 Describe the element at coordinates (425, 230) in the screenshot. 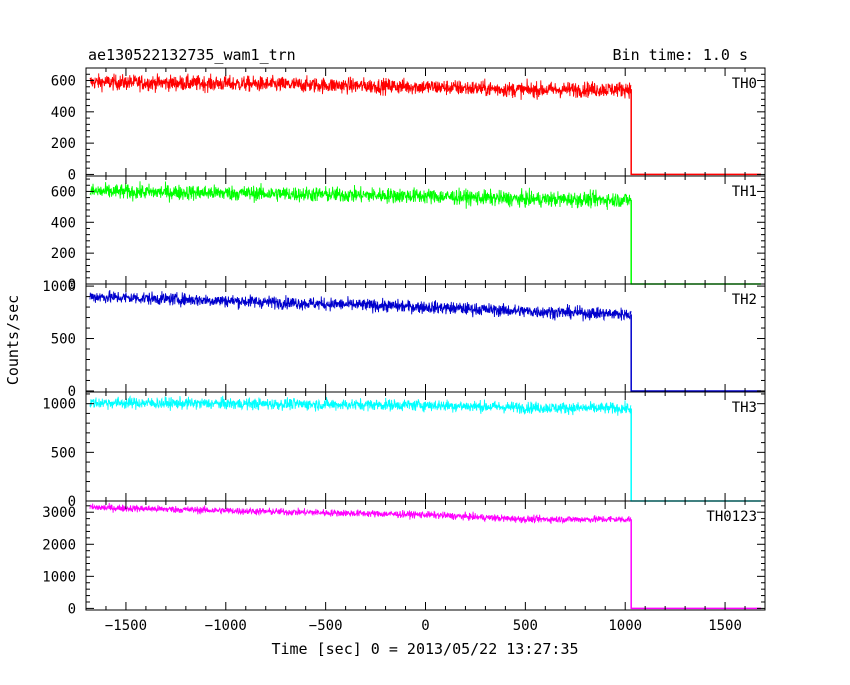

I see `panel-frame-th1` at that location.